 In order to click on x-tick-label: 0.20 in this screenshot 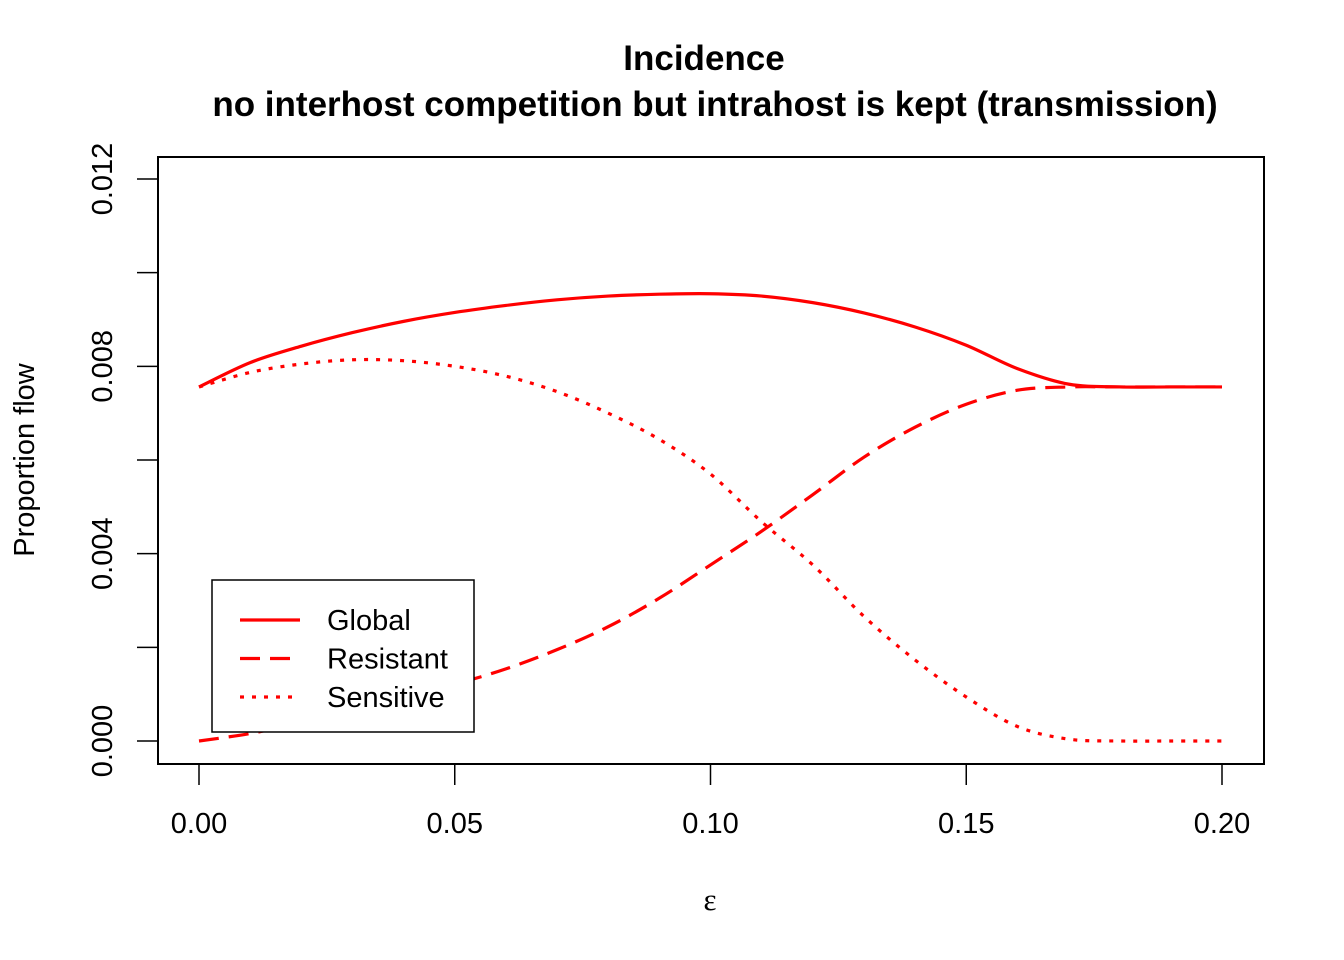, I will do `click(1222, 824)`.